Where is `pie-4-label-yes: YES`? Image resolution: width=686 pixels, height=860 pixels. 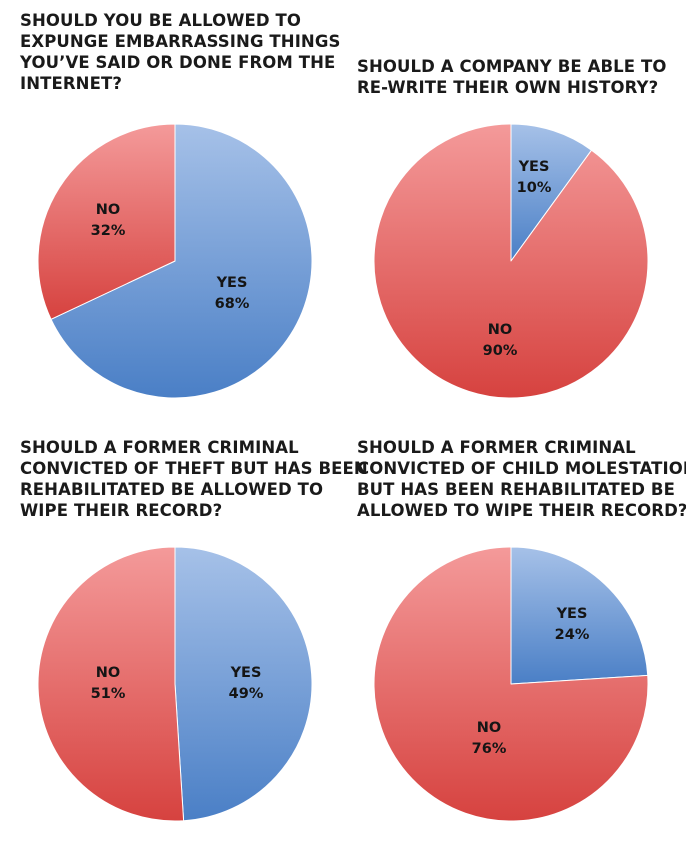 pie-4-label-yes: YES is located at coordinates (572, 614).